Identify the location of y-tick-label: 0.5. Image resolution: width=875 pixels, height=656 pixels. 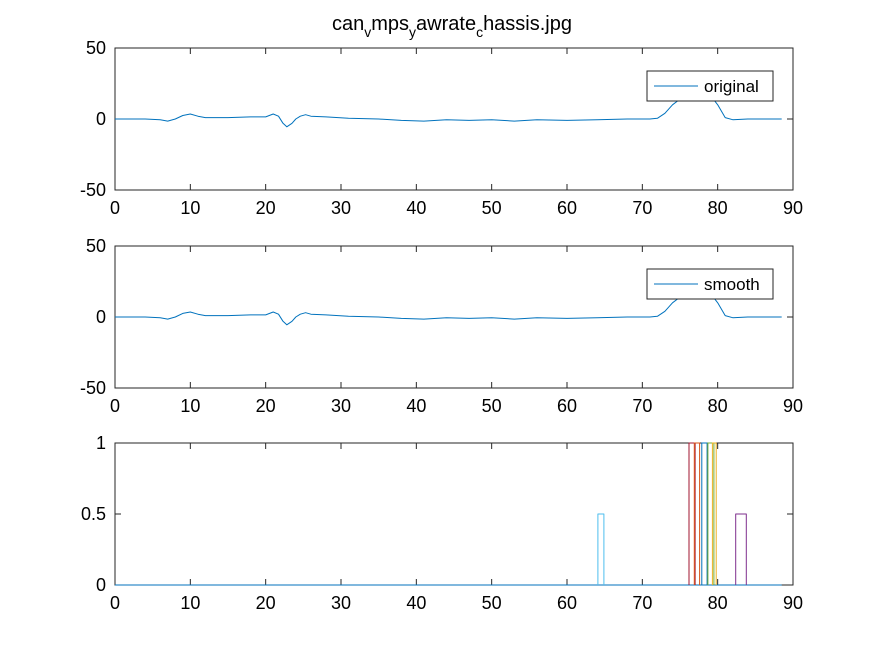
(93, 514).